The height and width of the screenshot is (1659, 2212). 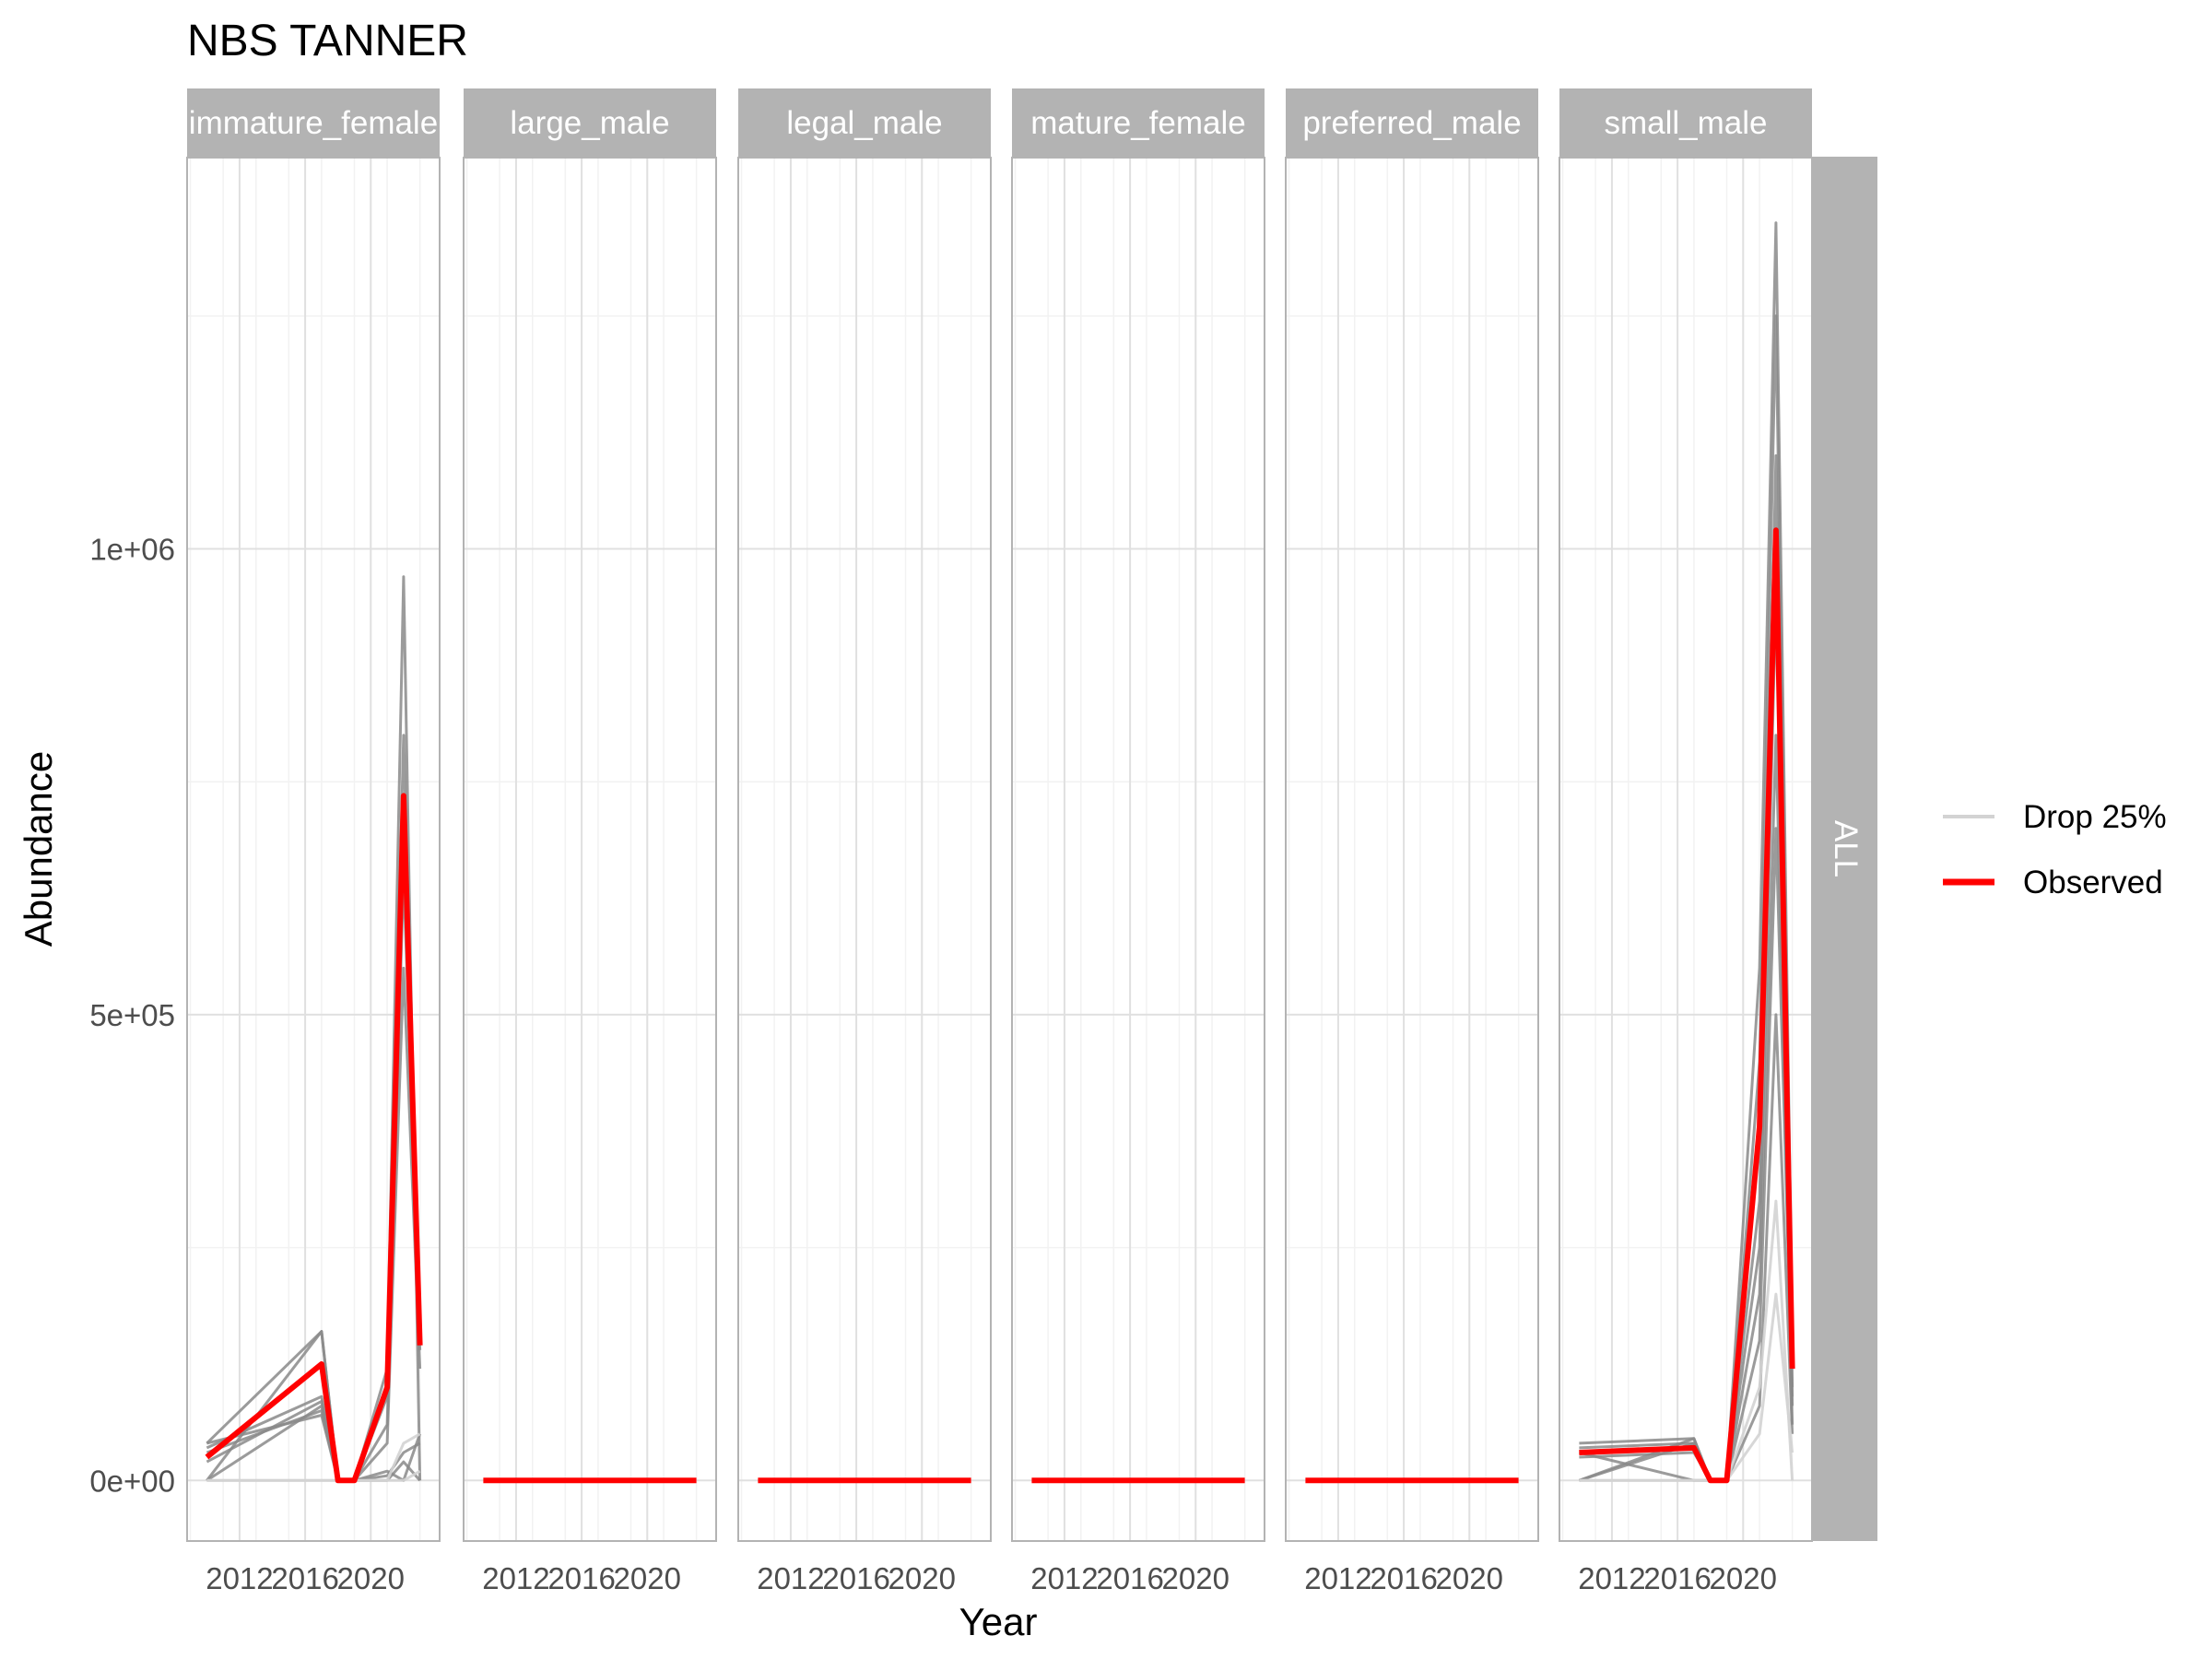 I want to click on row-strip-label: ALL, so click(x=1846, y=848).